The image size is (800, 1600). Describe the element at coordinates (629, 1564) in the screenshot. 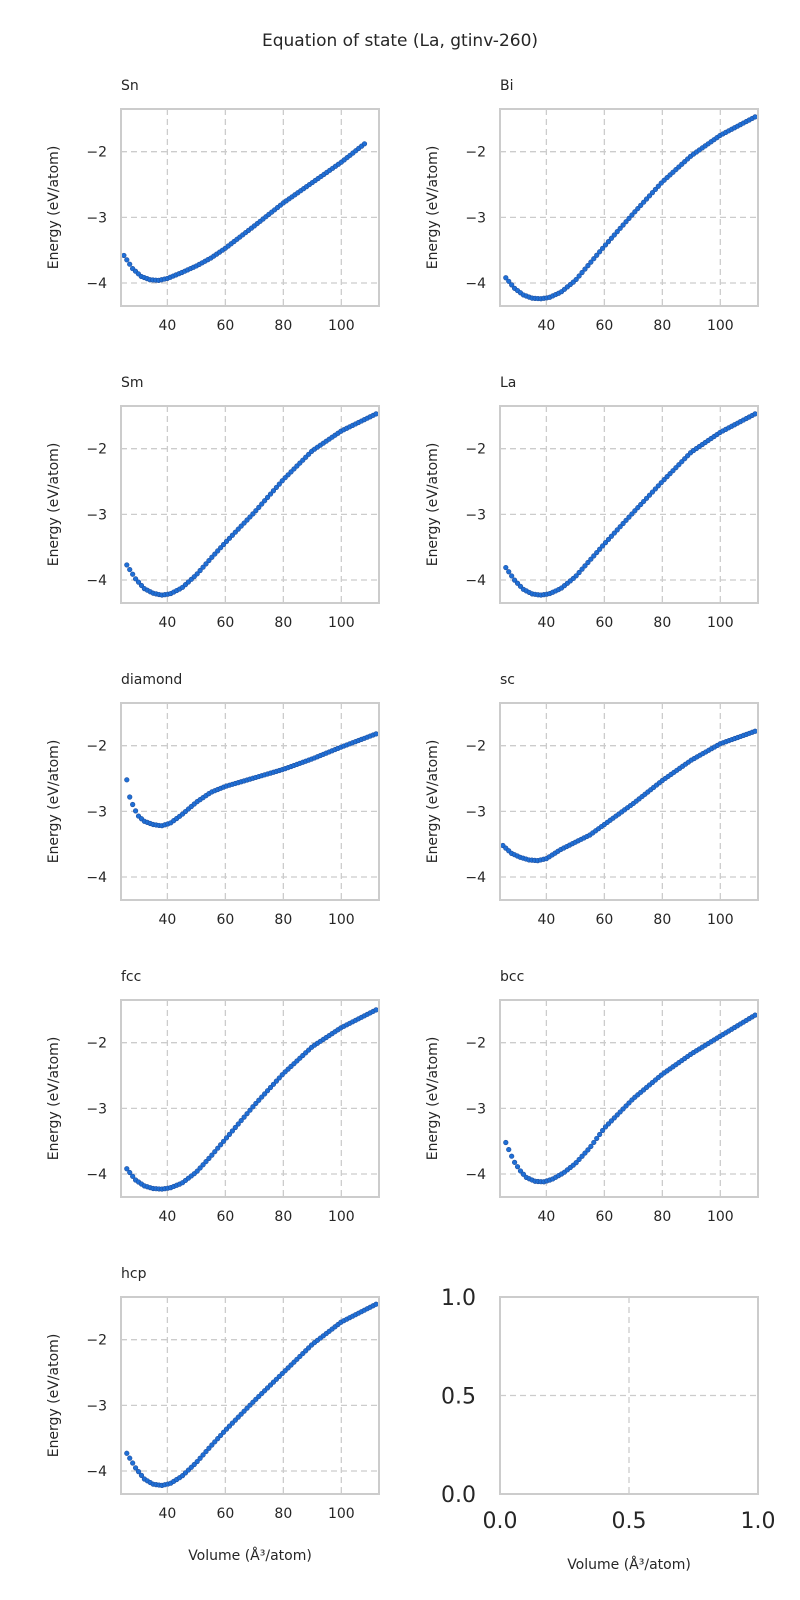

I see `x-axis-label: Volume (Å³/atom)` at that location.